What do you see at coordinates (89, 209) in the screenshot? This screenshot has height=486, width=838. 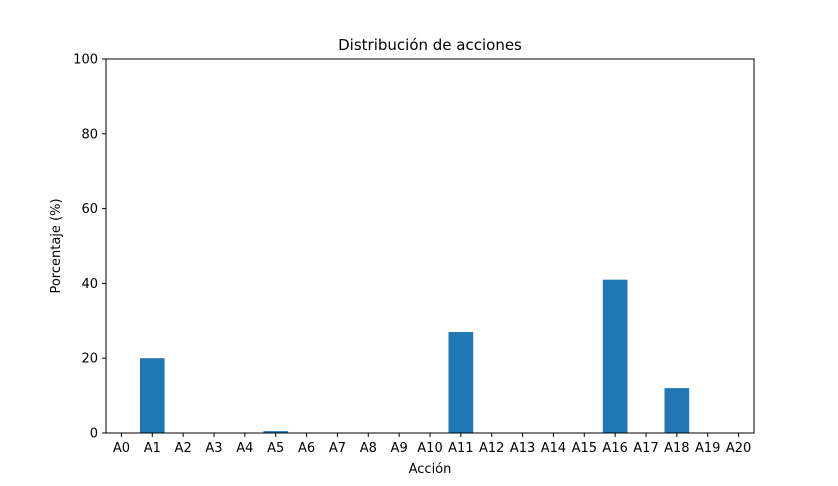 I see `y-tick-label: 60` at bounding box center [89, 209].